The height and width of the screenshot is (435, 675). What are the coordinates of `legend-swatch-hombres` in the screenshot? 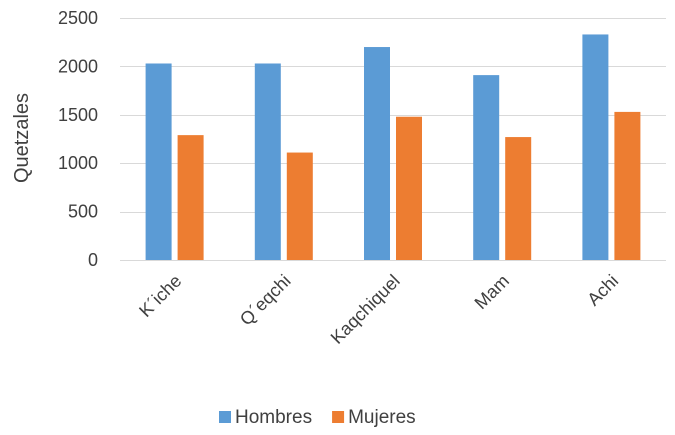 It's located at (225, 417).